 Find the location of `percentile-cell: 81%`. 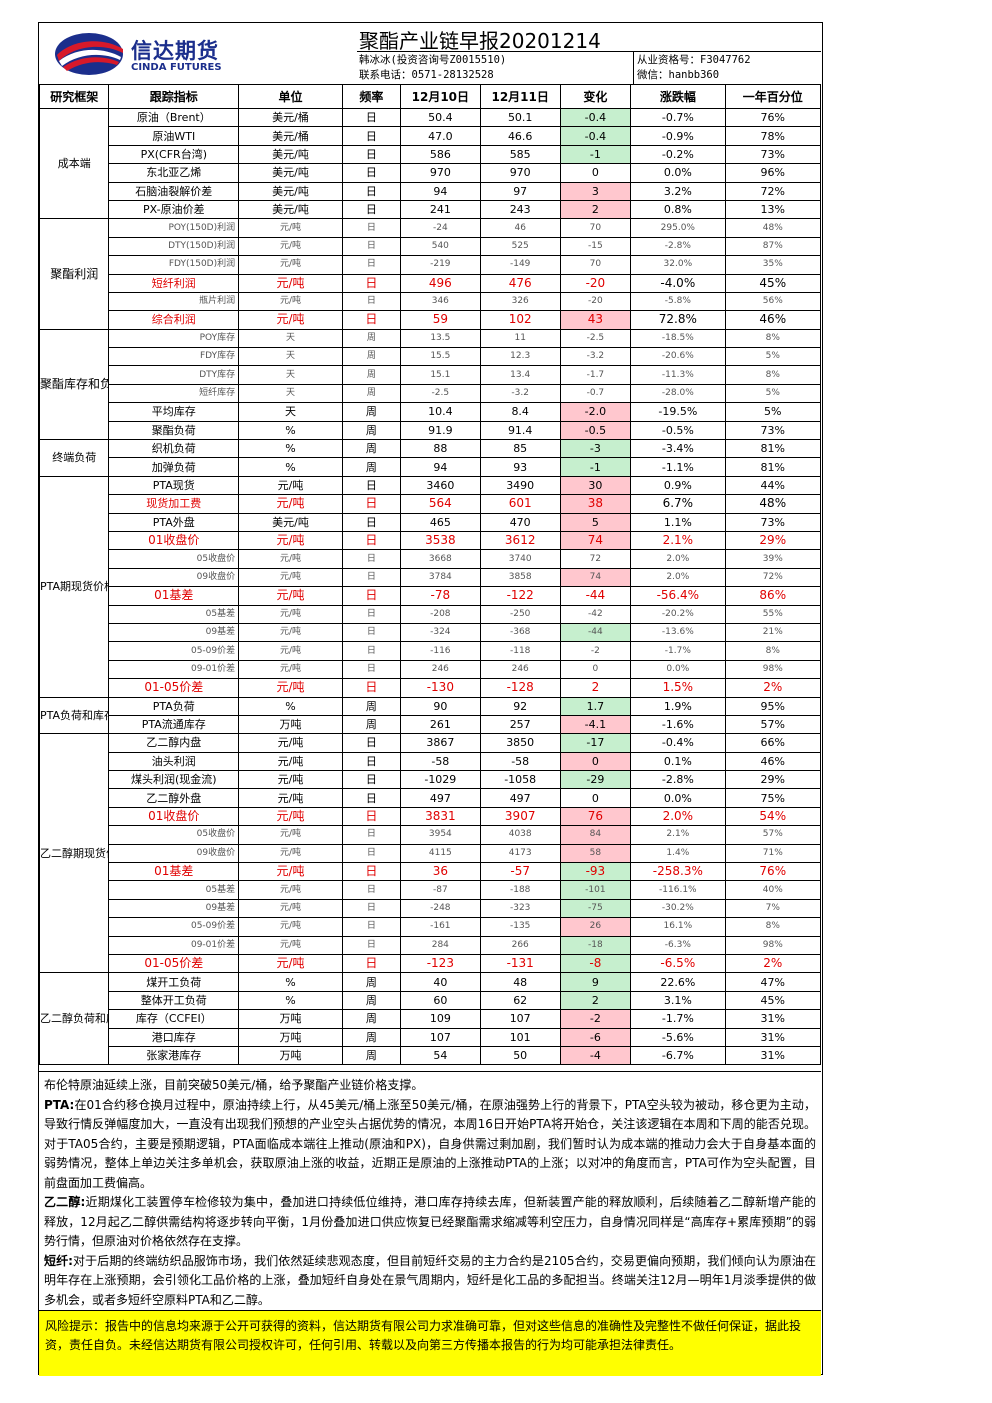

percentile-cell: 81% is located at coordinates (773, 449).